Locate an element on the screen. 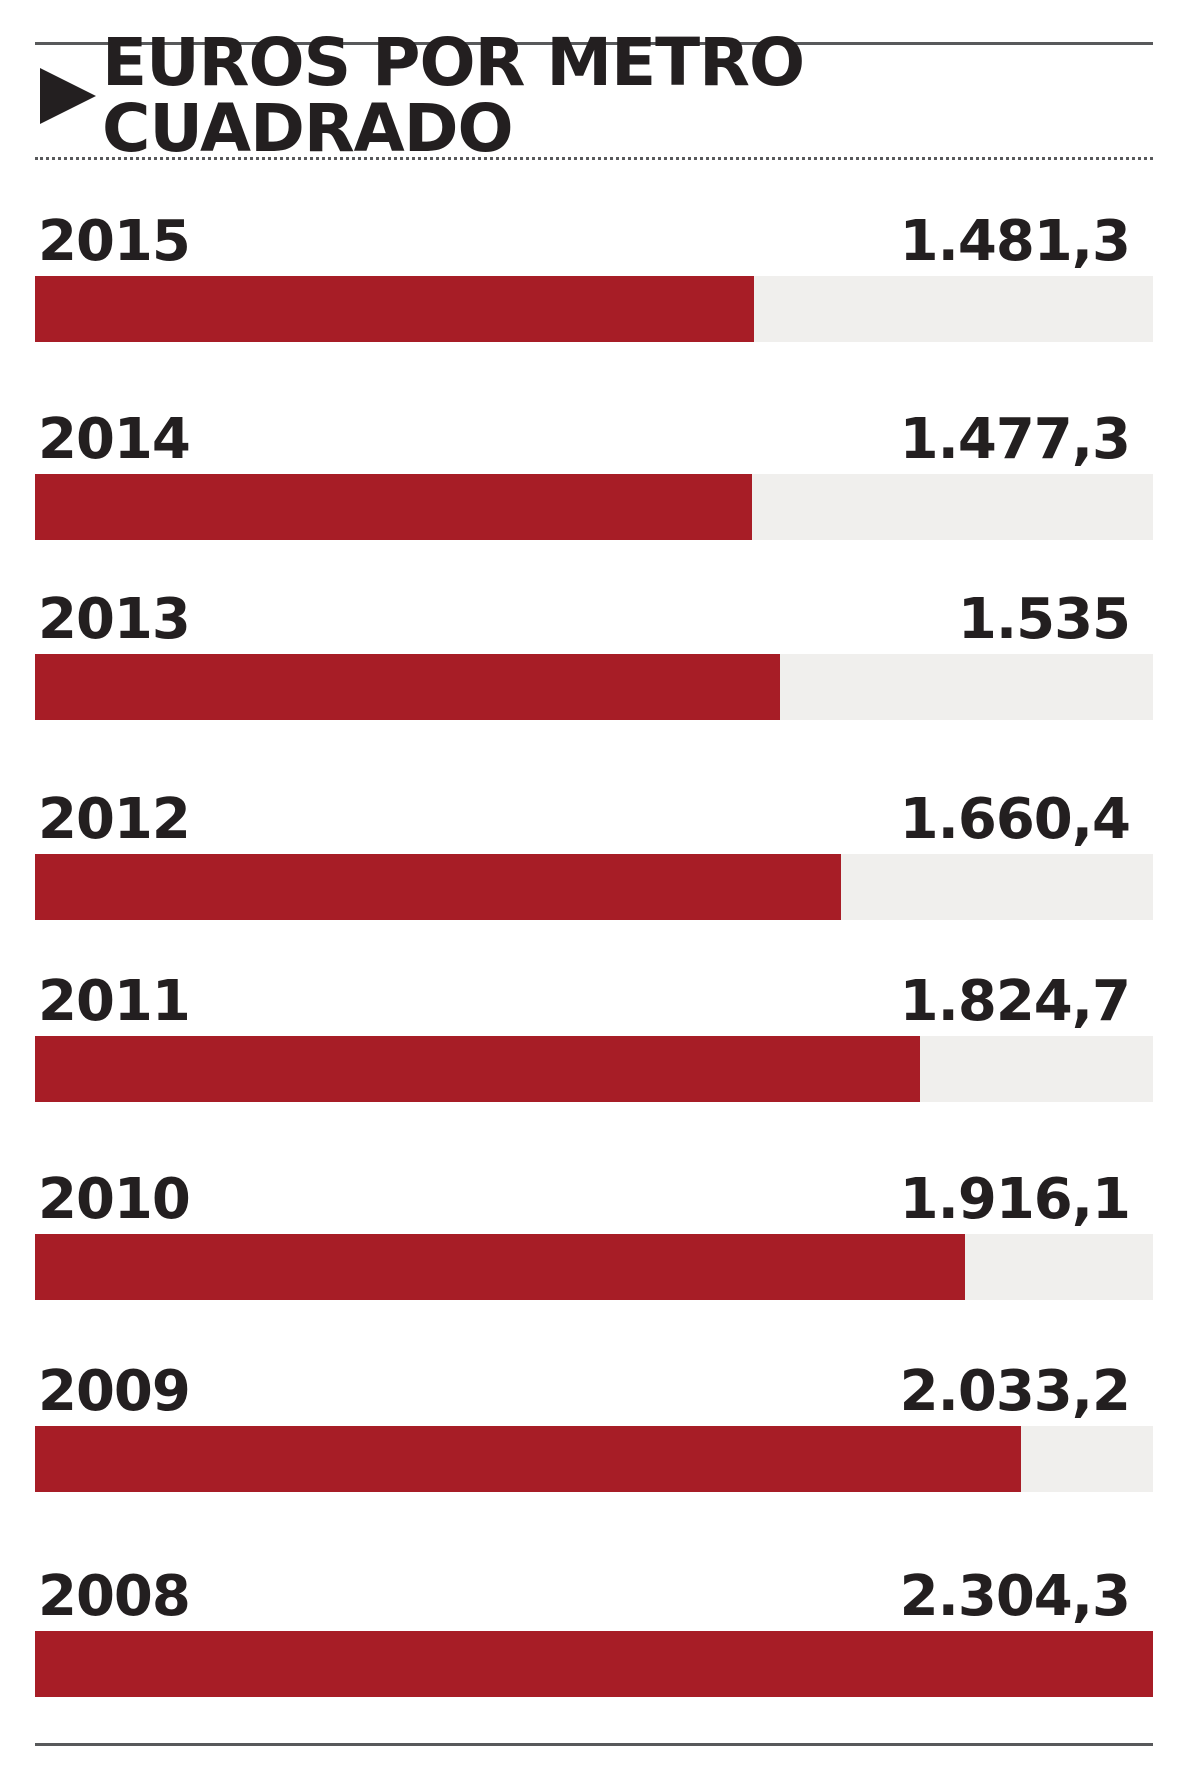 The width and height of the screenshot is (1200, 1787). bar-row-2010: 2010 1.916,1 is located at coordinates (594, 1240).